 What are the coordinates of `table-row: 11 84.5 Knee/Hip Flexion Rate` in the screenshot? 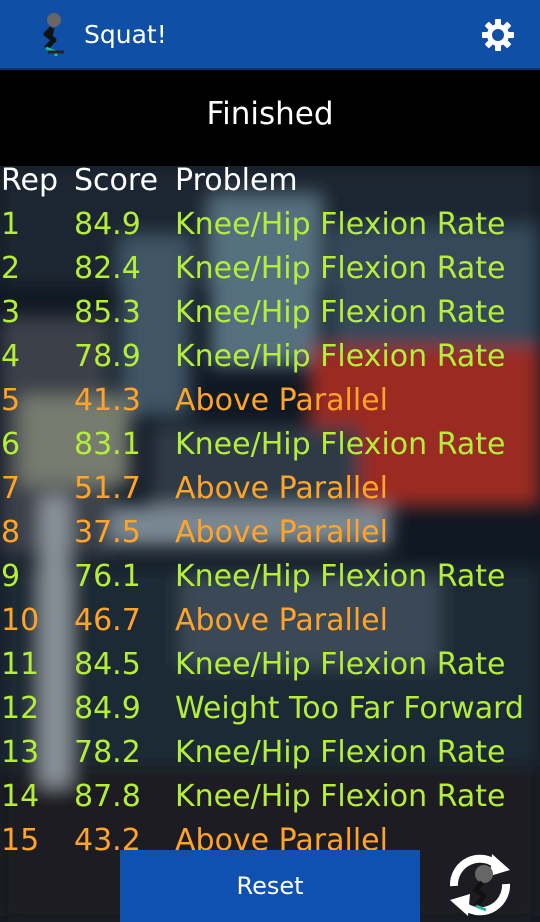 It's located at (270, 672).